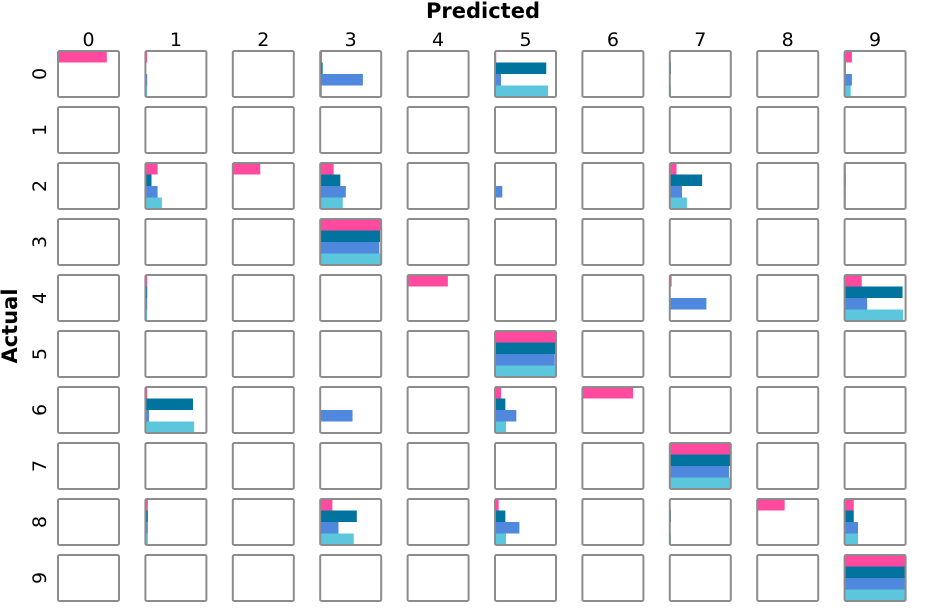  What do you see at coordinates (40, 466) in the screenshot?
I see `y-tick-label: 7` at bounding box center [40, 466].